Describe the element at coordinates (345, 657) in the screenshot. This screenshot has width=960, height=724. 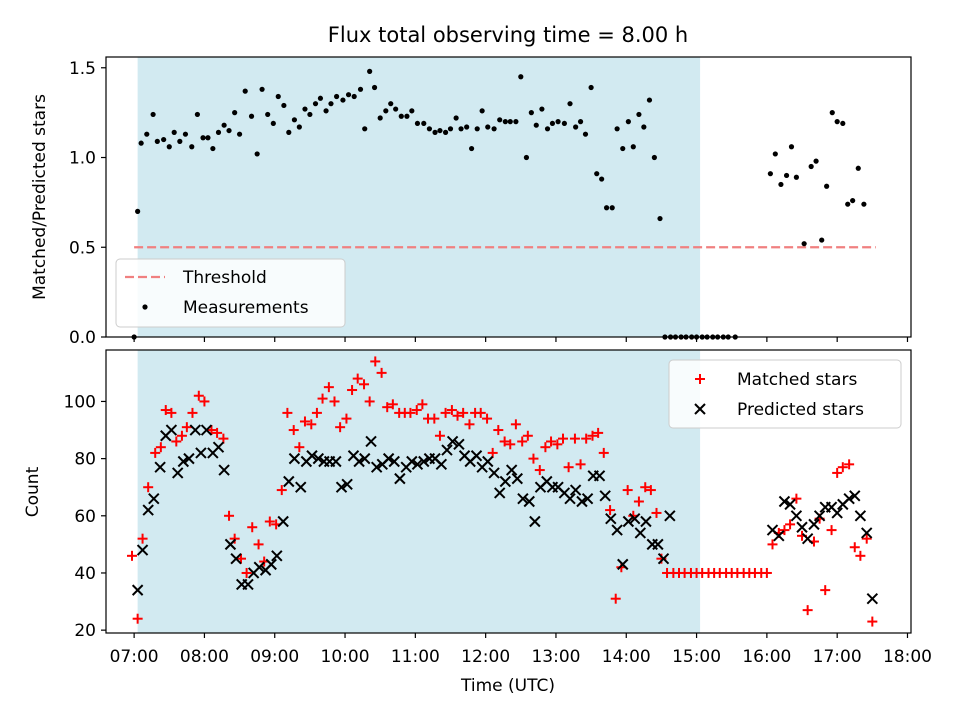
I see `x-tick-label: 10:00` at that location.